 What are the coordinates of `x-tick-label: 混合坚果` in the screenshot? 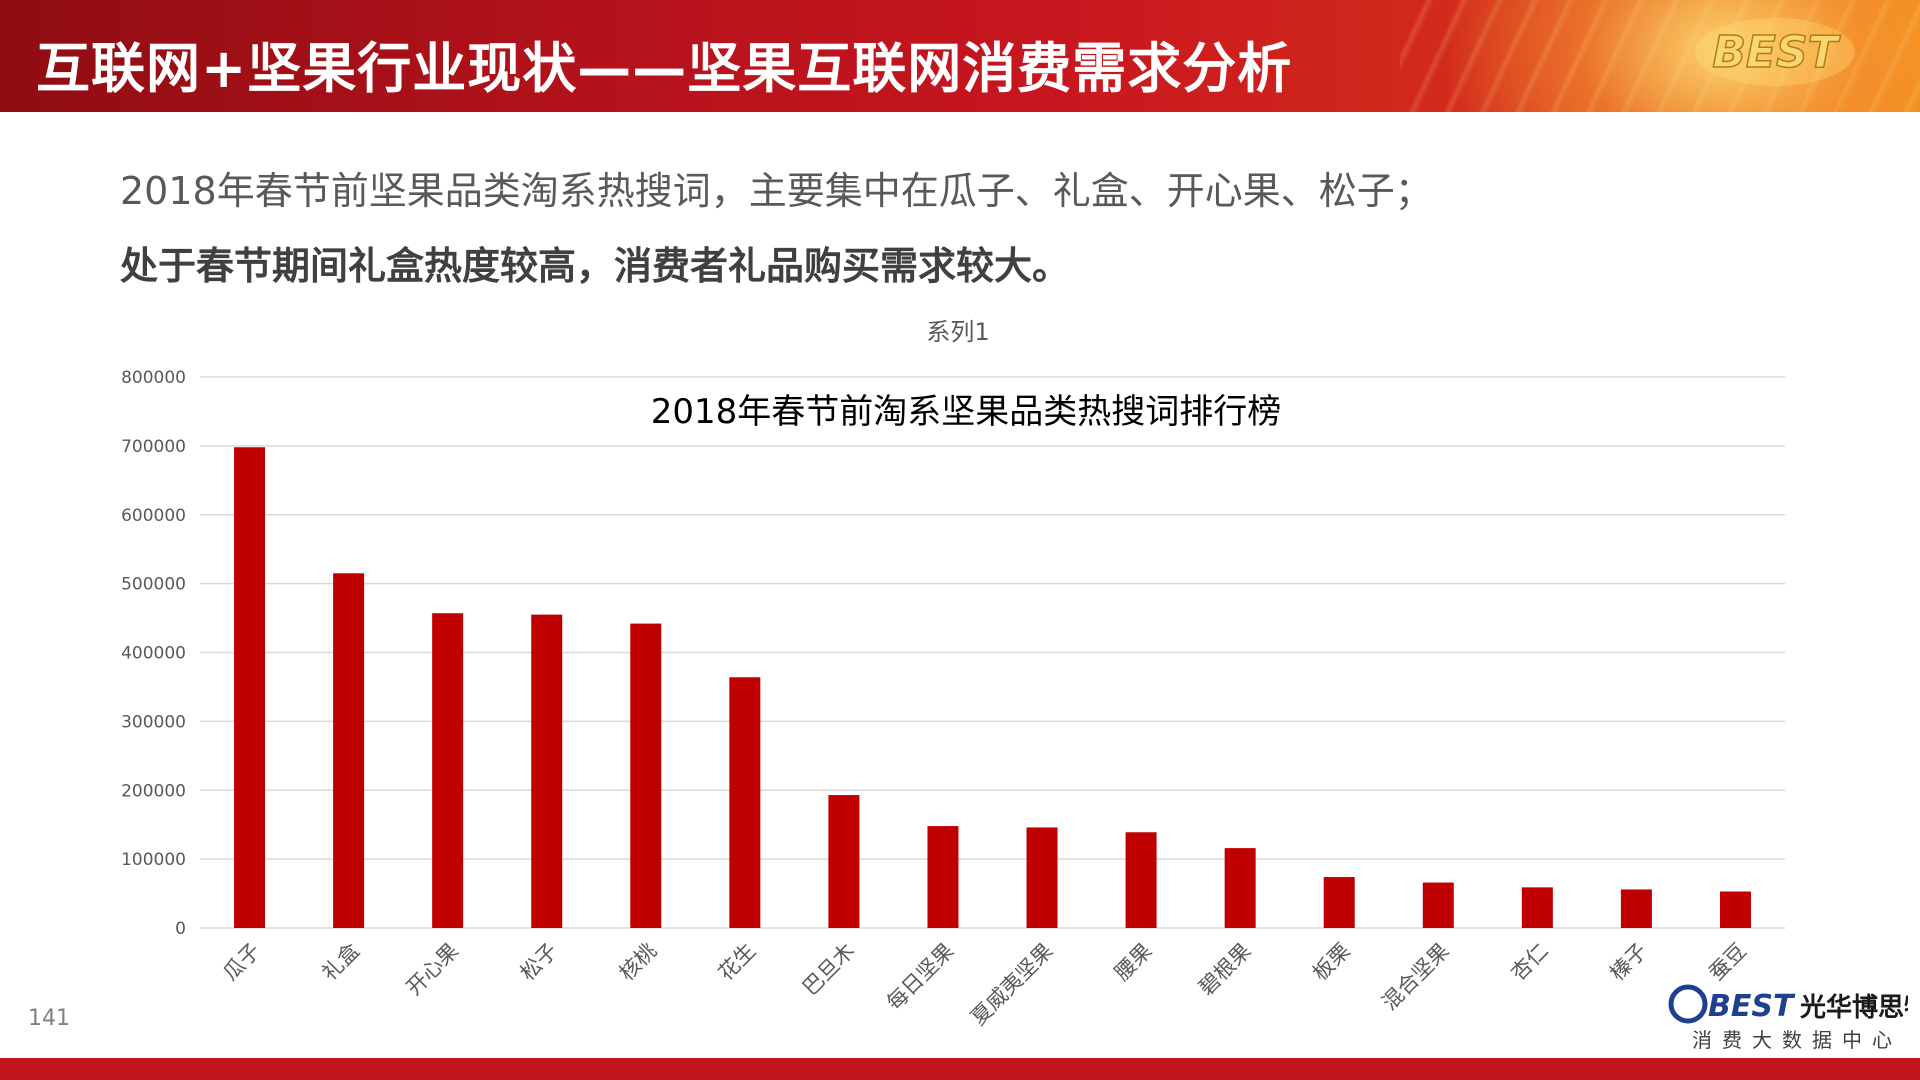 It's located at (1415, 977).